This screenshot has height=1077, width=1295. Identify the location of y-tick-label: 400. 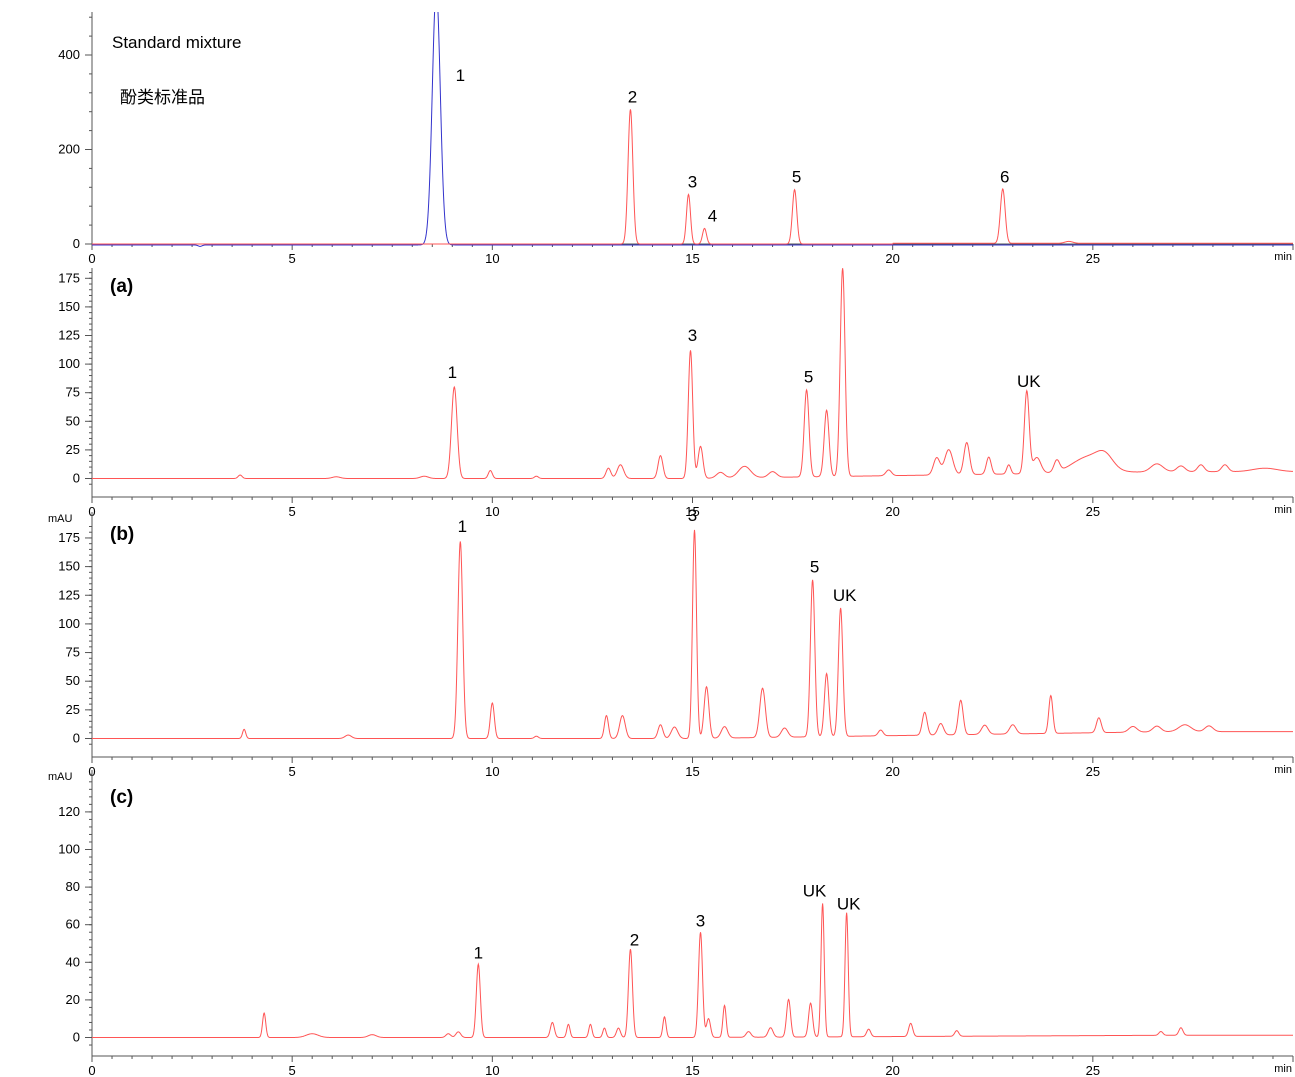
(69, 54).